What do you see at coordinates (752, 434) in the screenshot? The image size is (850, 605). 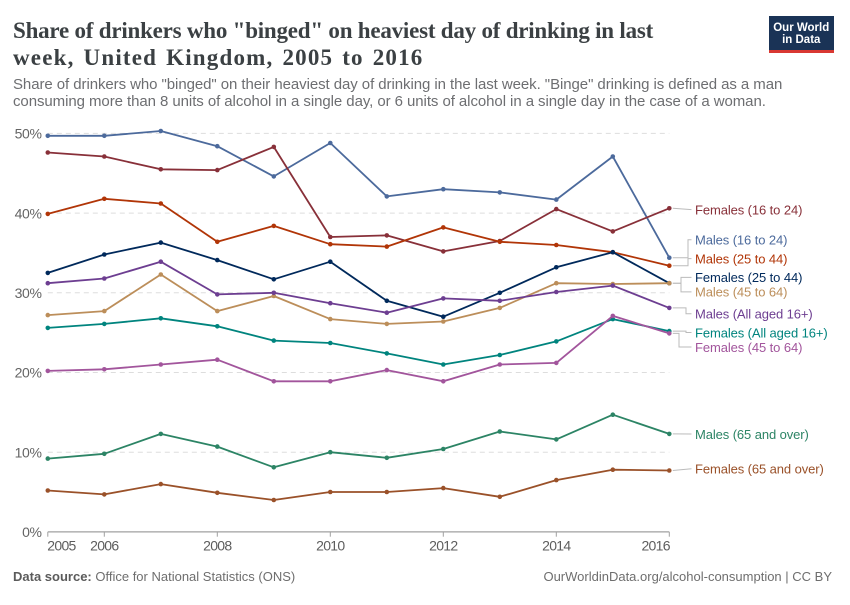 I see `svg-text: Males (65 and over)` at bounding box center [752, 434].